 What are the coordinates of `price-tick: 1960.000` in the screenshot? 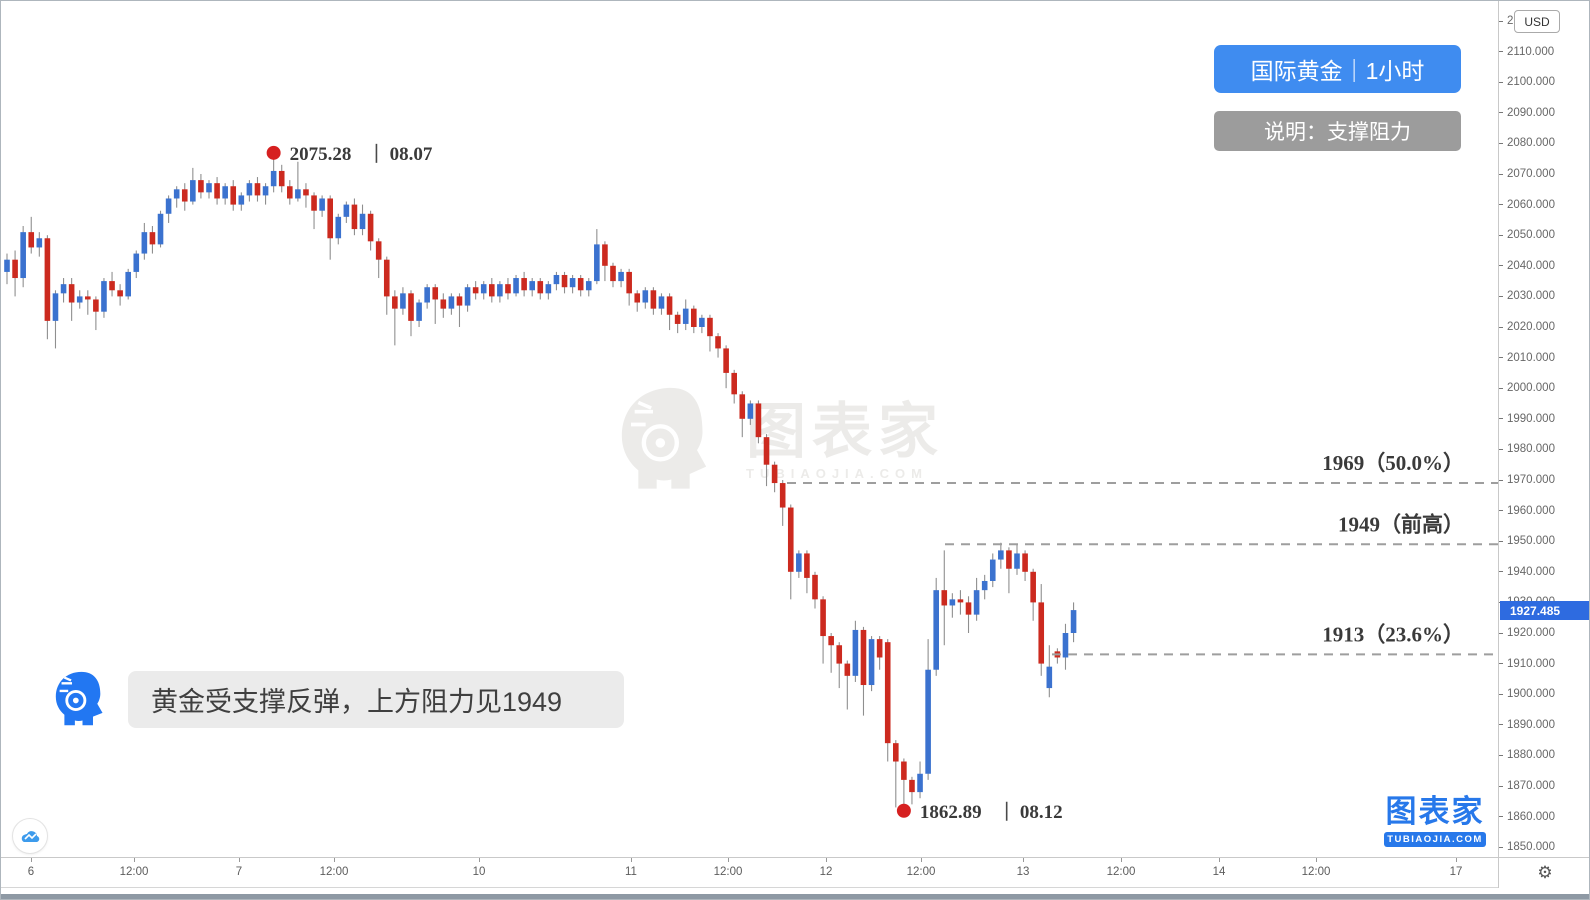 It's located at (1544, 511).